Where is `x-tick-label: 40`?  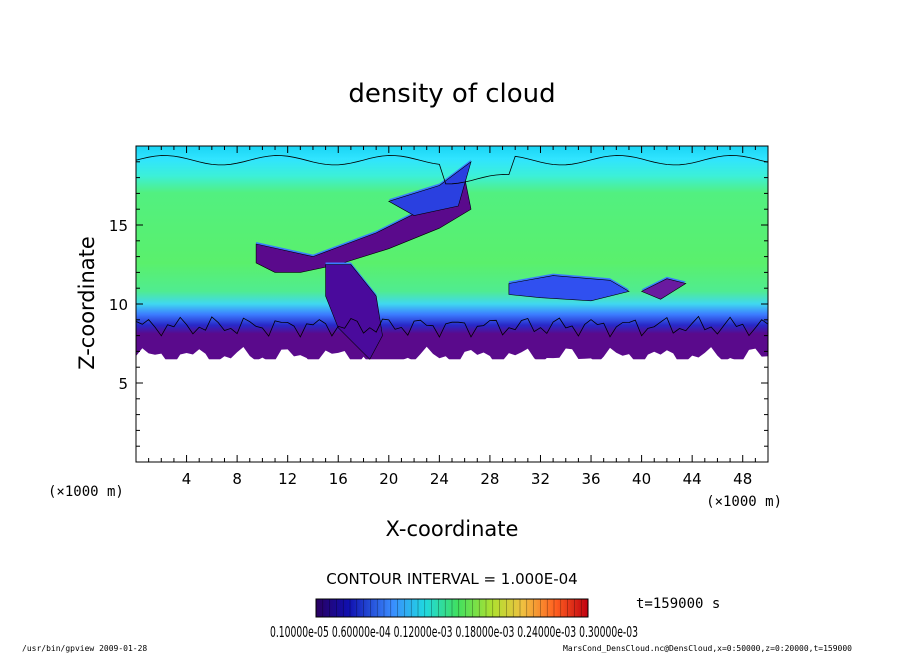 x-tick-label: 40 is located at coordinates (641, 479).